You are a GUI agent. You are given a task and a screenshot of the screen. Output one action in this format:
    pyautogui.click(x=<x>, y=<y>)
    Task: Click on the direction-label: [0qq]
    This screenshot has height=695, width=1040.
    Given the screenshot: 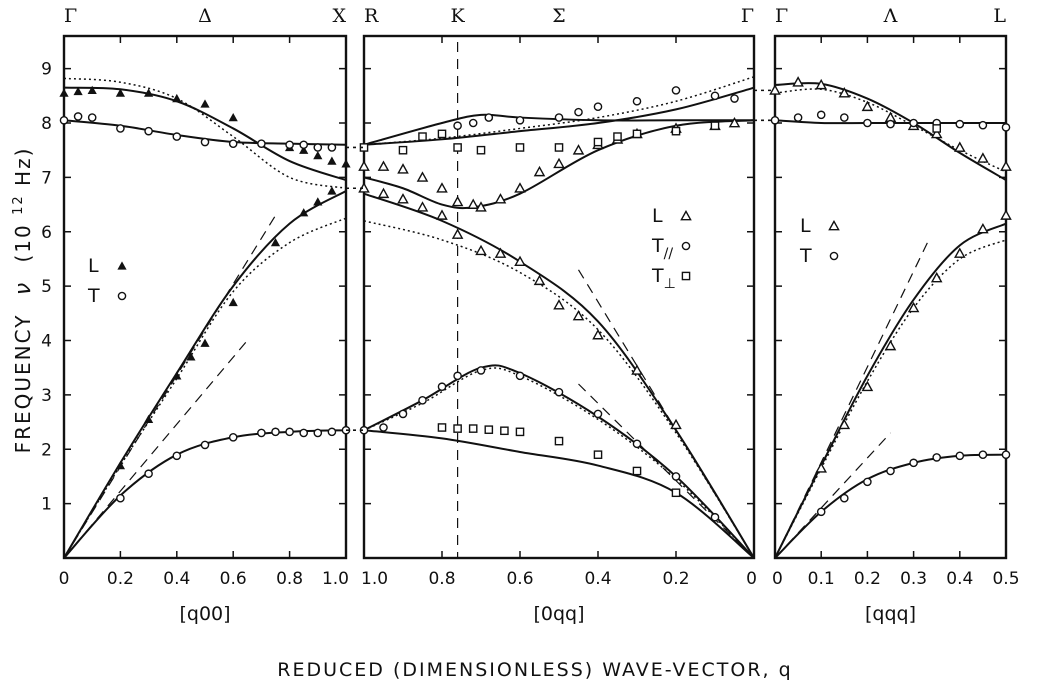 What is the action you would take?
    pyautogui.click(x=558, y=614)
    